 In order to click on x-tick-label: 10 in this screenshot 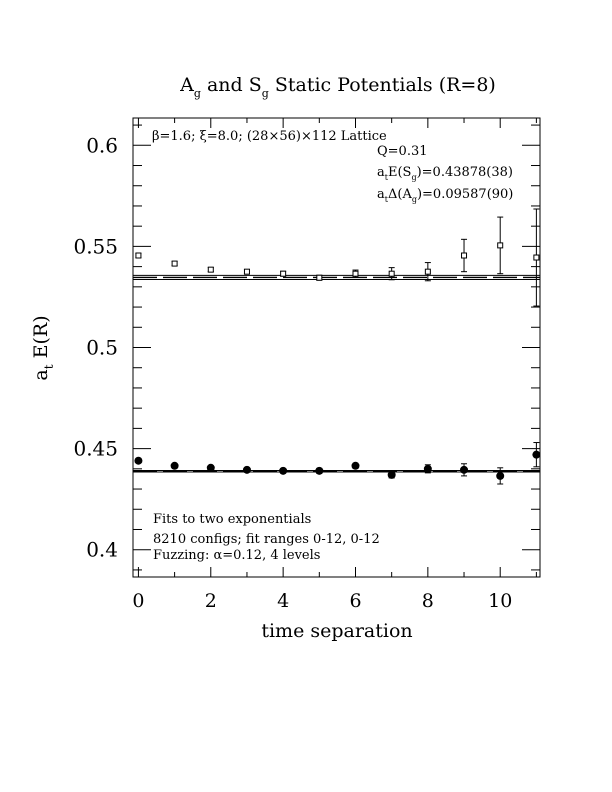, I will do `click(500, 601)`.